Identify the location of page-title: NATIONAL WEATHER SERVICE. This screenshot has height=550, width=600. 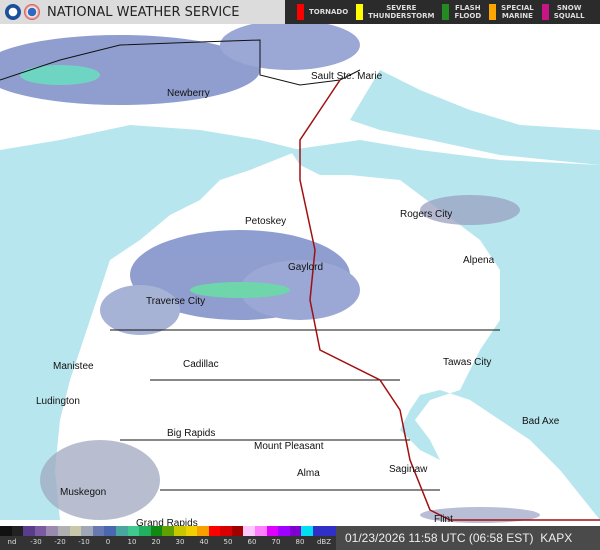
(143, 12).